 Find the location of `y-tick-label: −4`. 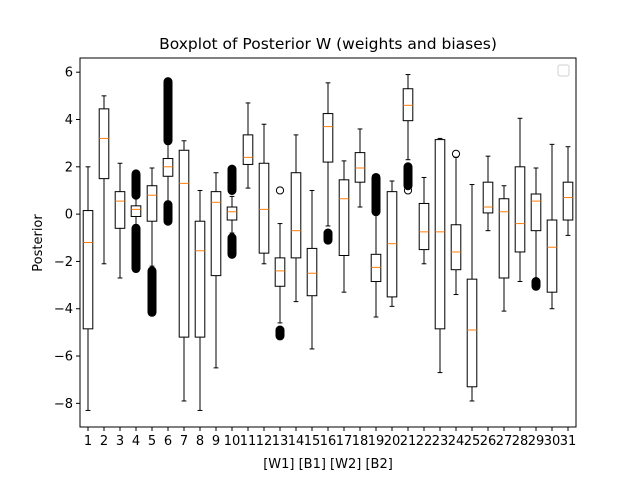

y-tick-label: −4 is located at coordinates (63, 309).